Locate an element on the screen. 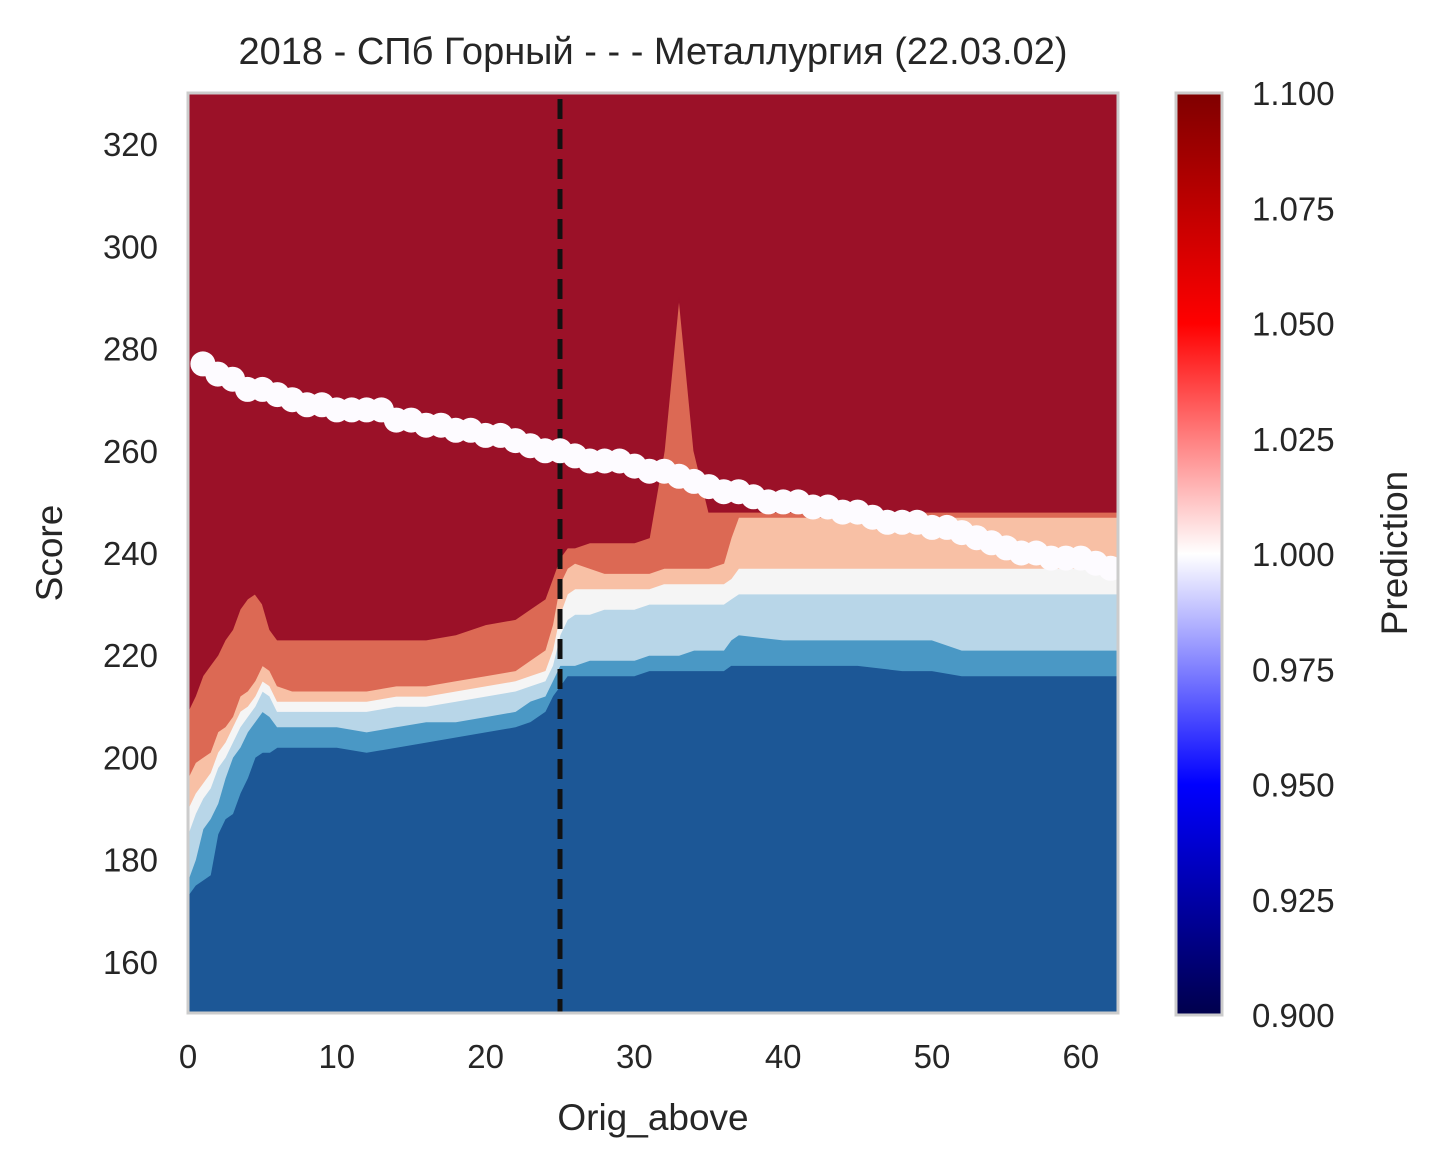 This screenshot has width=1445, height=1174. colorbar-tick-label: 0.925 is located at coordinates (1293, 900).